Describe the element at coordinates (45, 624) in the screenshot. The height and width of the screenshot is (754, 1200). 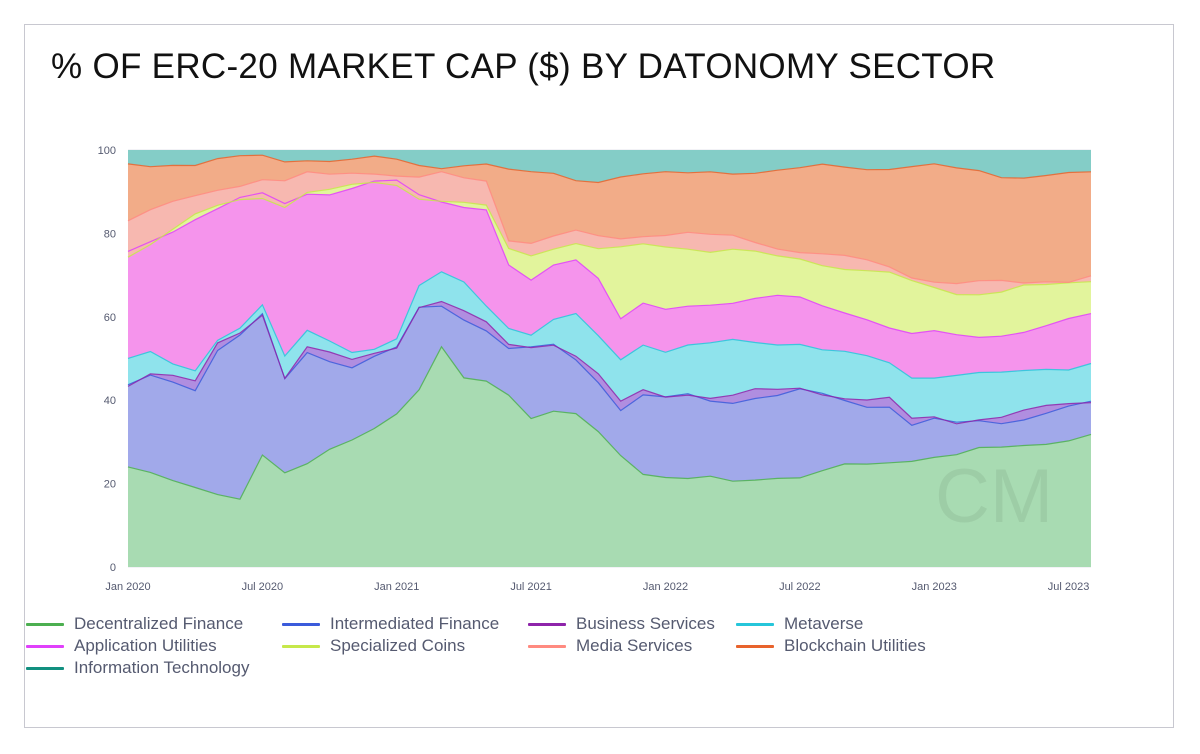
I see `legend-swatch-decentralized-finance` at that location.